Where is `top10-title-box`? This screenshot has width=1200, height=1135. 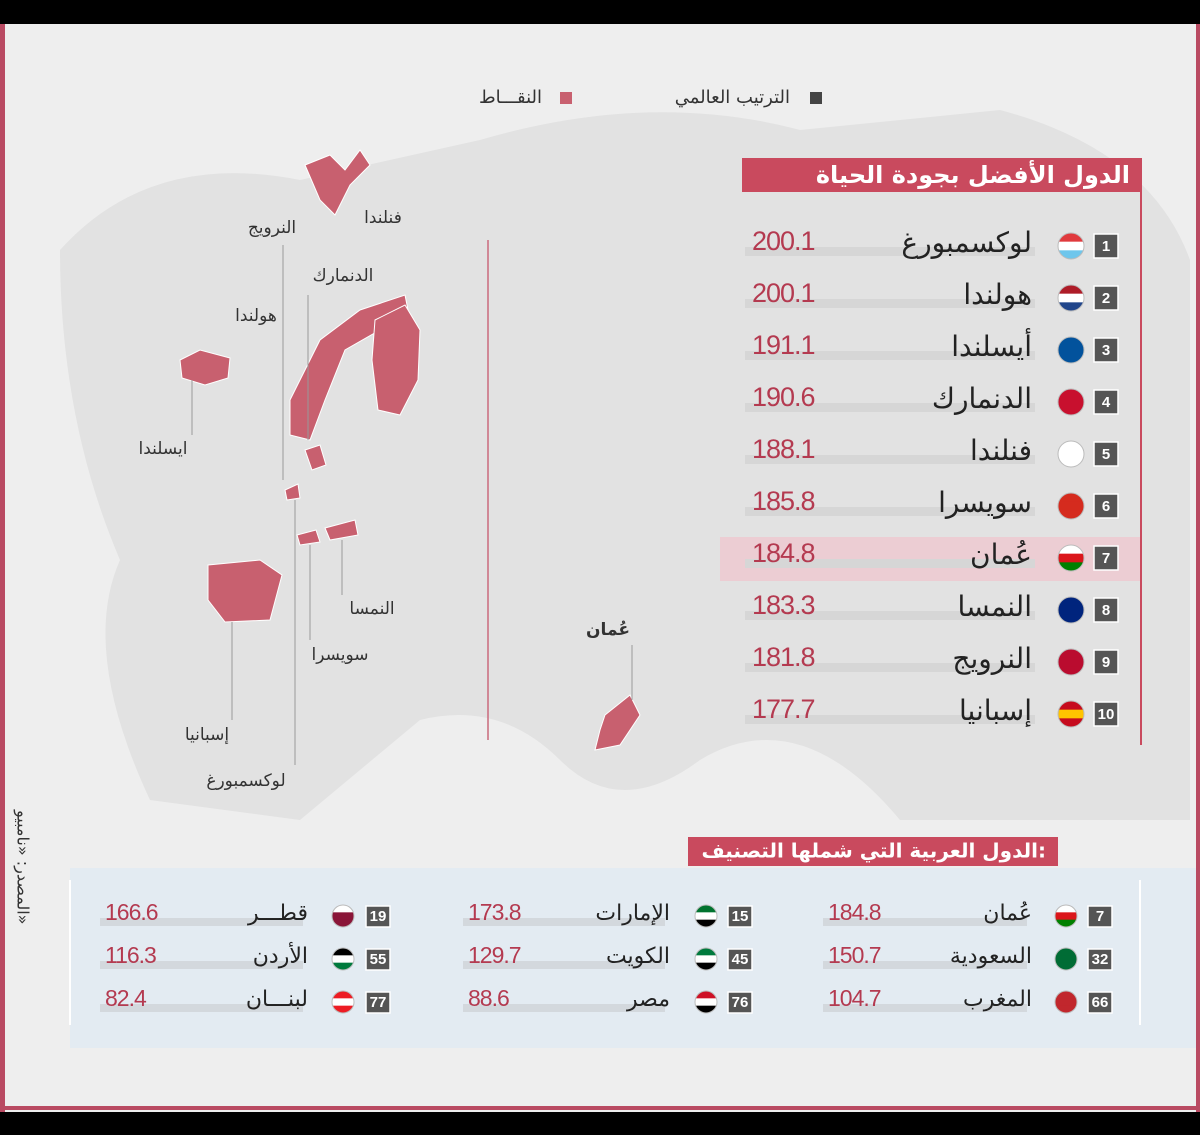
top10-title-box is located at coordinates (942, 175).